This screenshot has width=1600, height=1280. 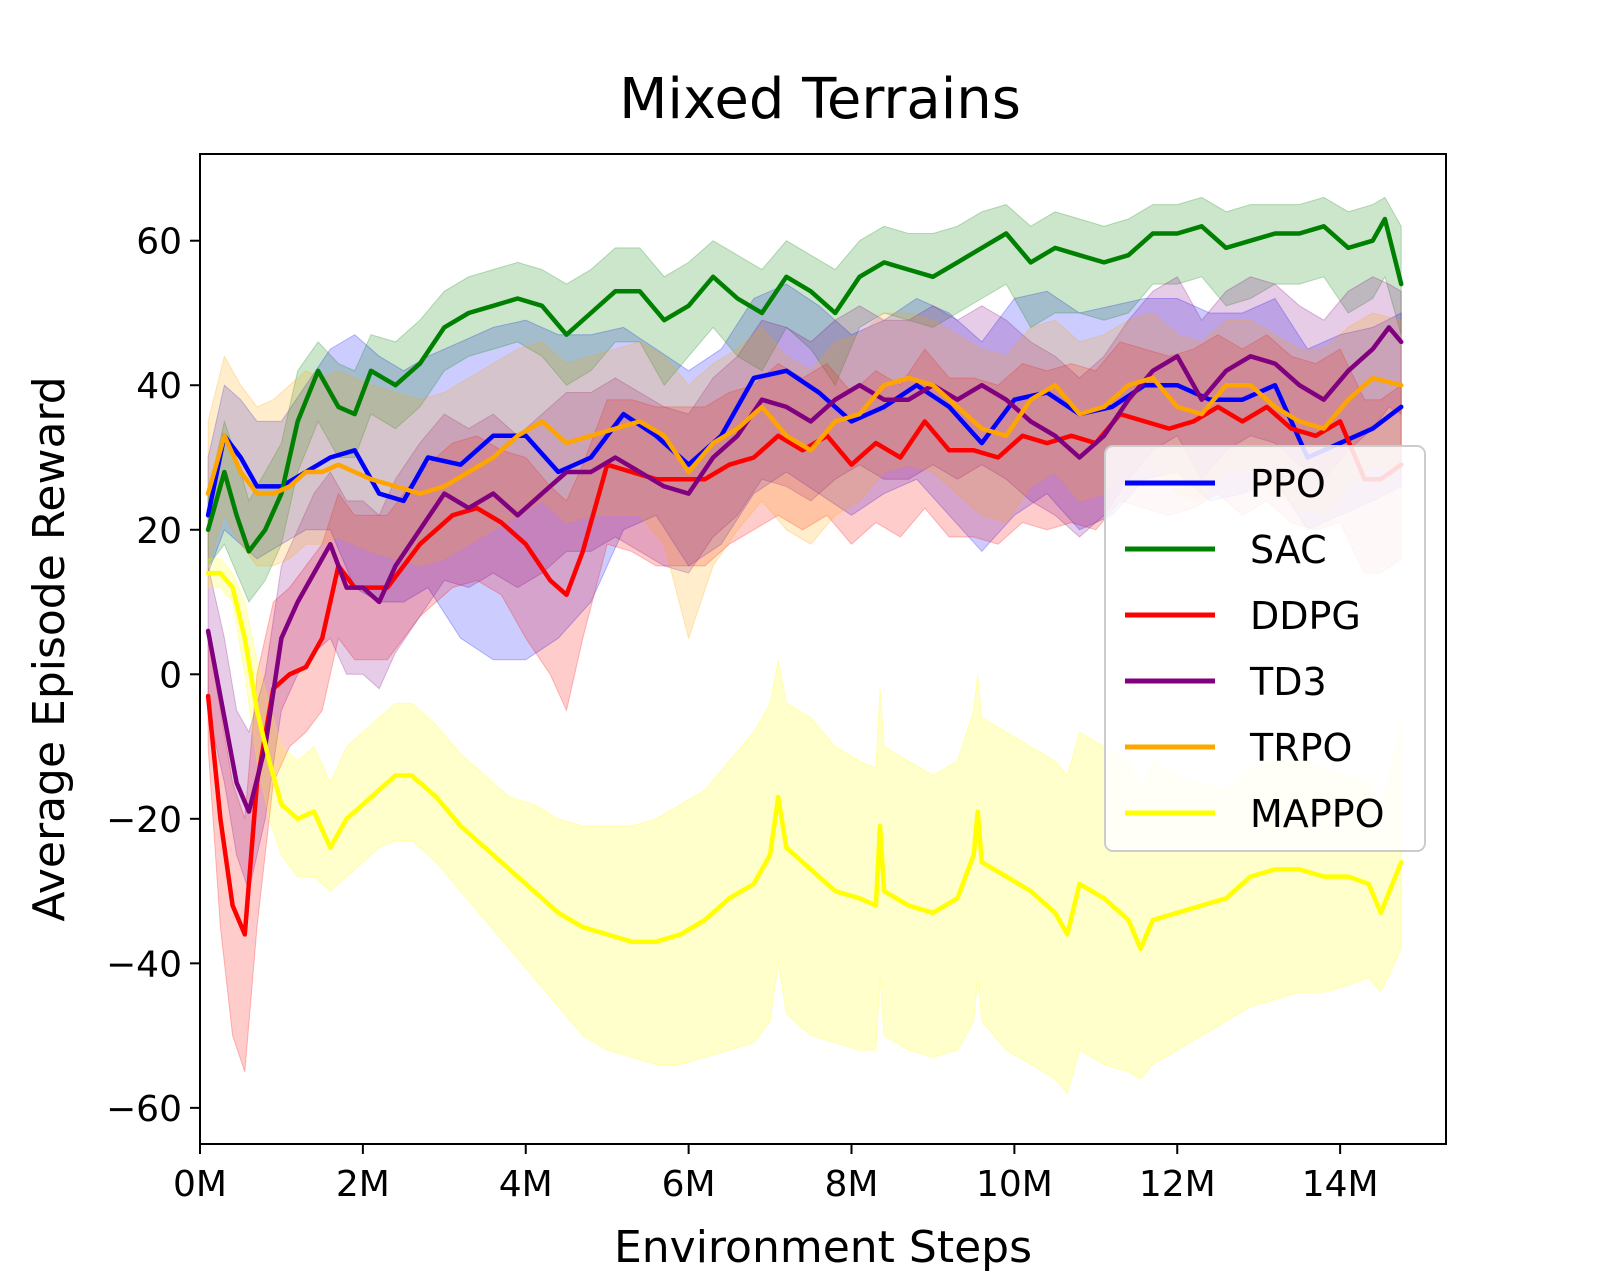 What do you see at coordinates (1177, 1184) in the screenshot?
I see `x-tick-label: 12M` at bounding box center [1177, 1184].